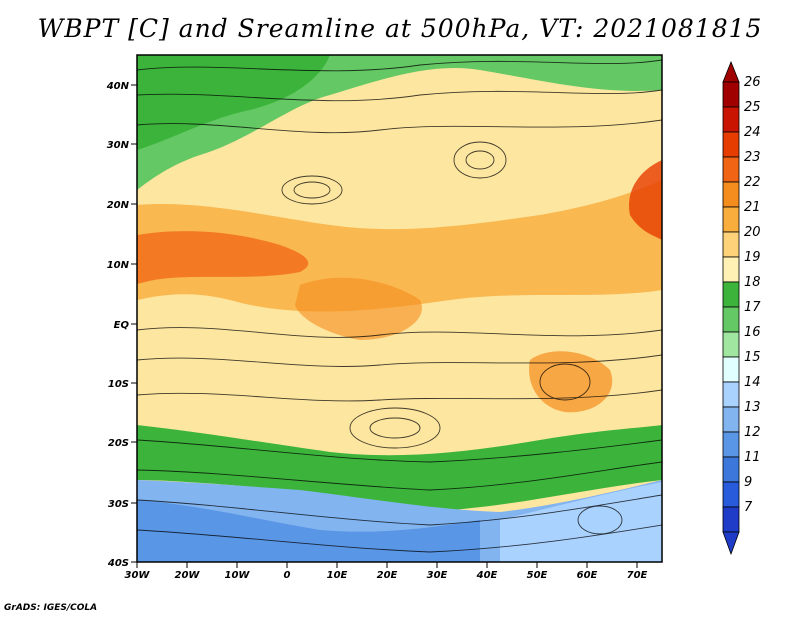 The height and width of the screenshot is (618, 800). What do you see at coordinates (752, 357) in the screenshot?
I see `colorbar-label: 15` at bounding box center [752, 357].